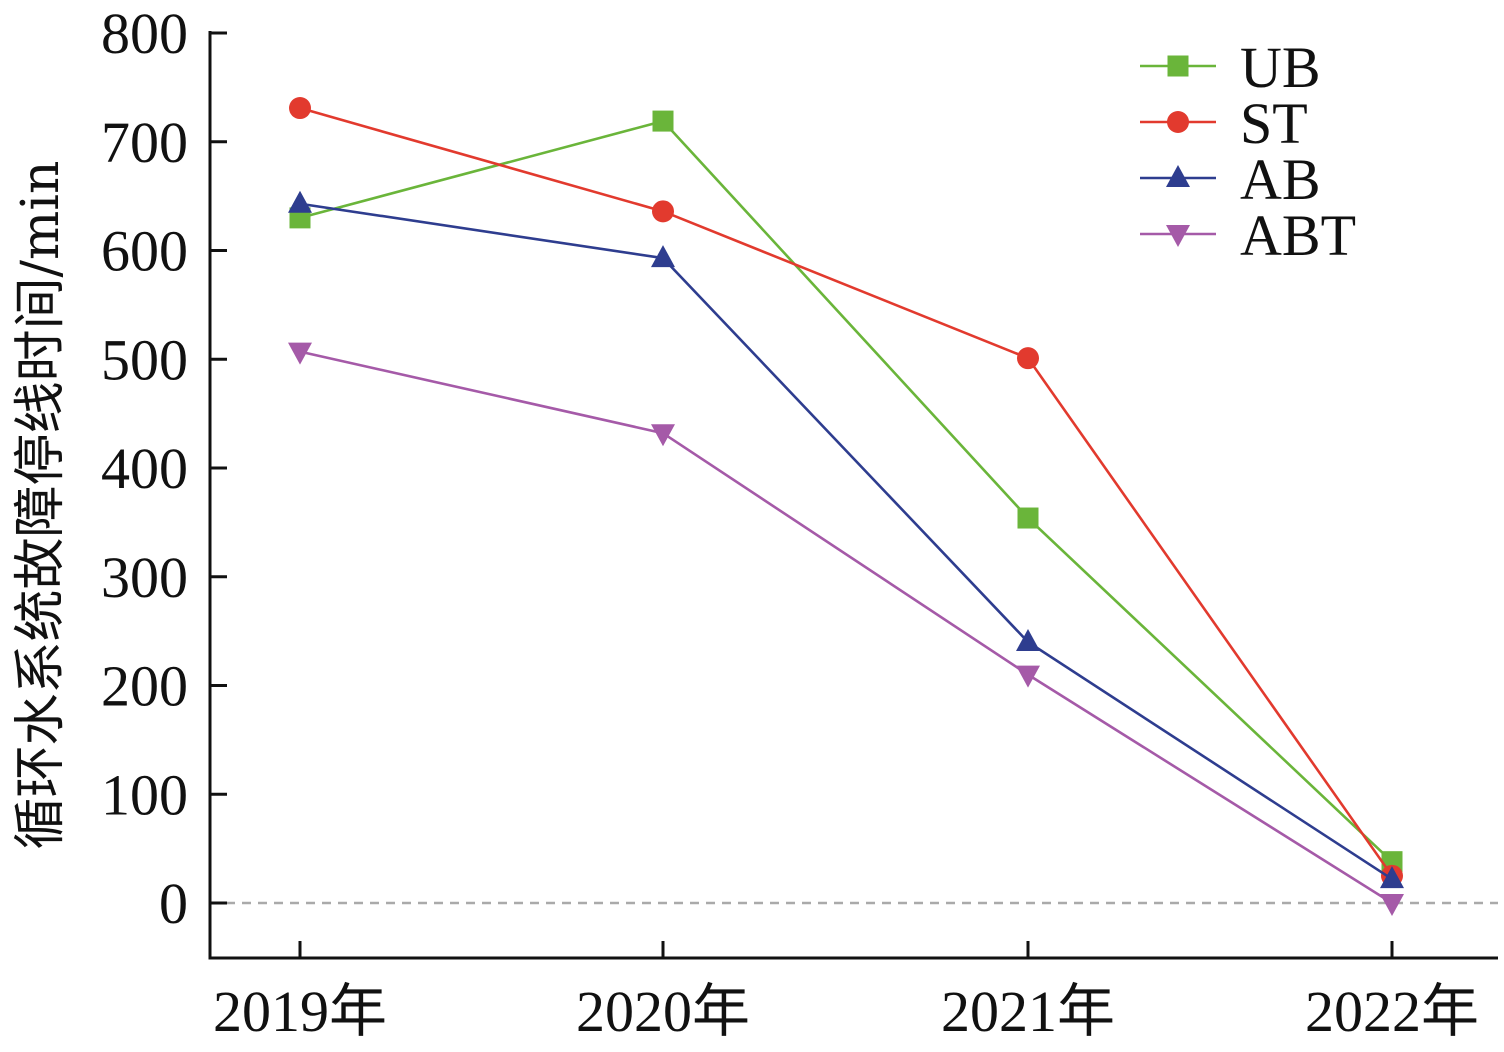 This screenshot has width=1504, height=1052. What do you see at coordinates (1298, 235) in the screenshot?
I see `legend-label: ABT` at bounding box center [1298, 235].